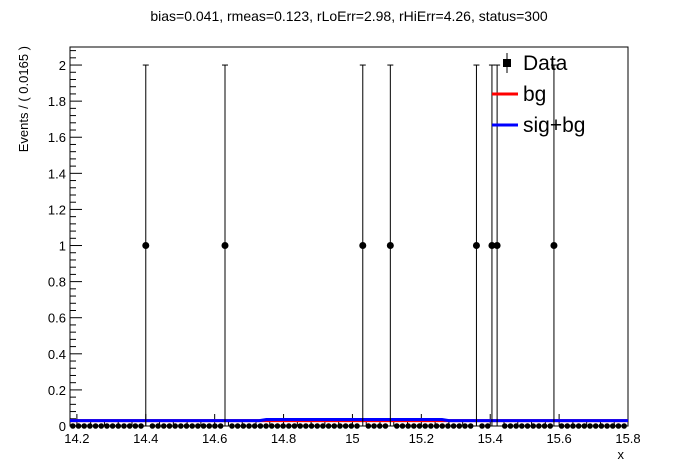 Image resolution: width=698 pixels, height=474 pixels. What do you see at coordinates (145, 438) in the screenshot?
I see `x-tick-label: 14.4` at bounding box center [145, 438].